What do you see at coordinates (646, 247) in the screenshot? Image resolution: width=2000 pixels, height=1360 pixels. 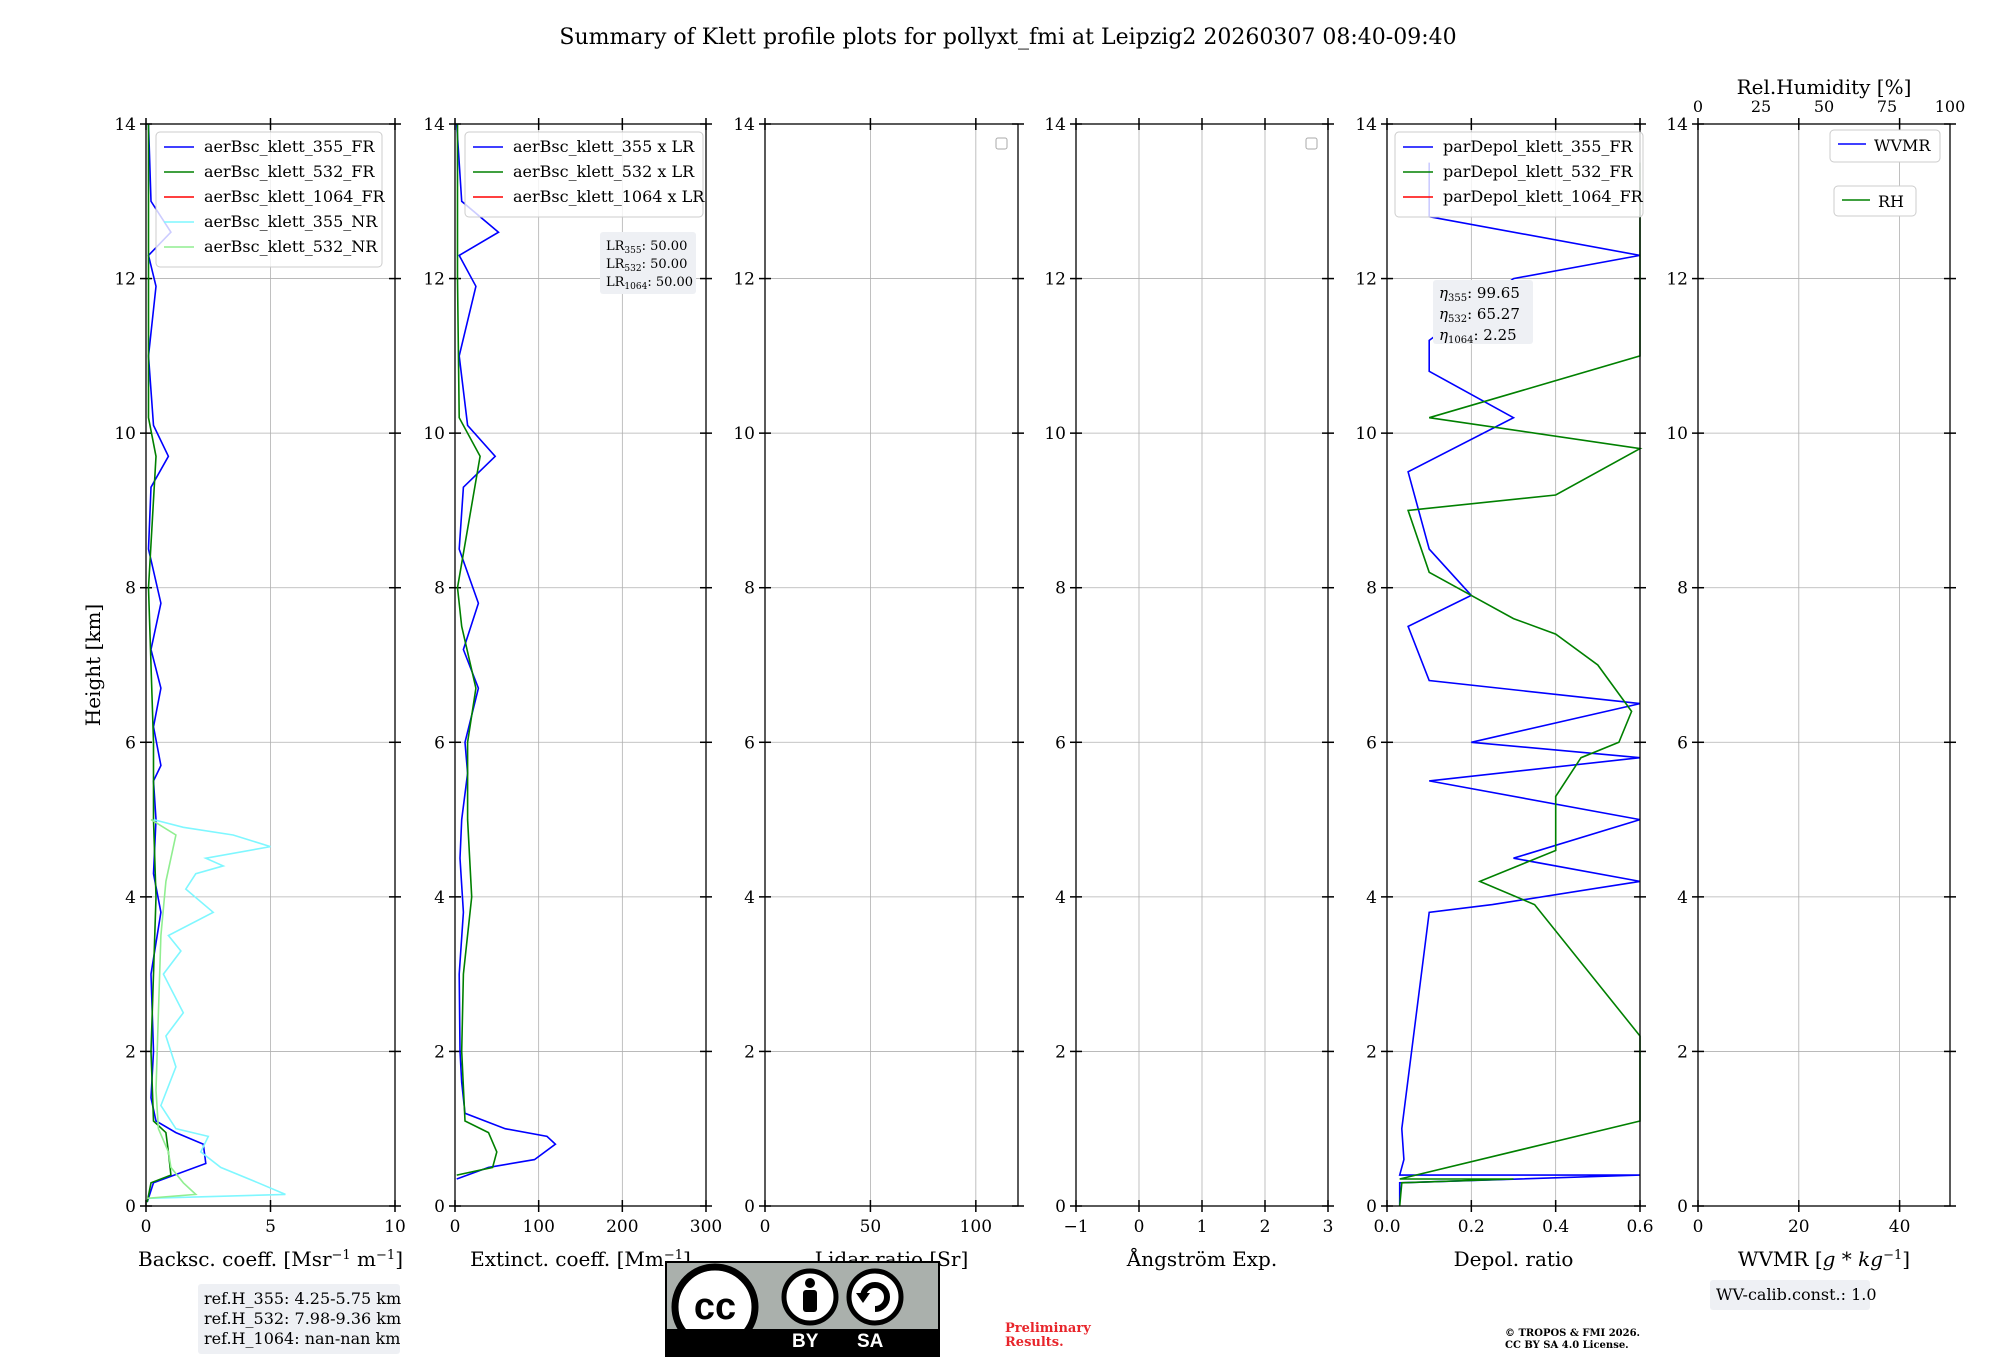 I see `lr-info-line: LR355: 50.00` at bounding box center [646, 247].